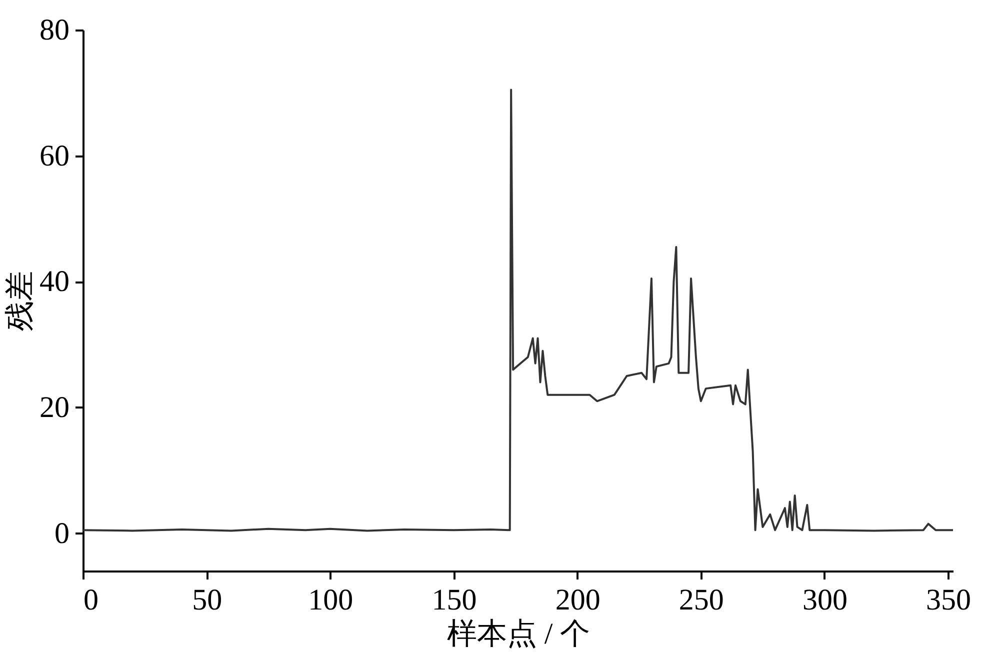 The width and height of the screenshot is (1000, 654). I want to click on y-tick-label: 40, so click(55, 281).